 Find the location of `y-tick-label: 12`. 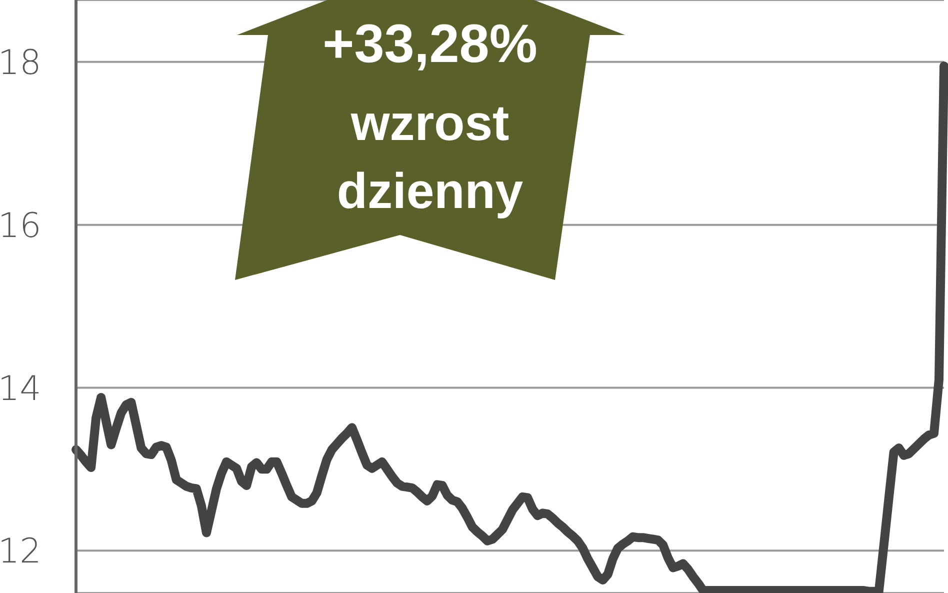

y-tick-label: 12 is located at coordinates (21, 552).